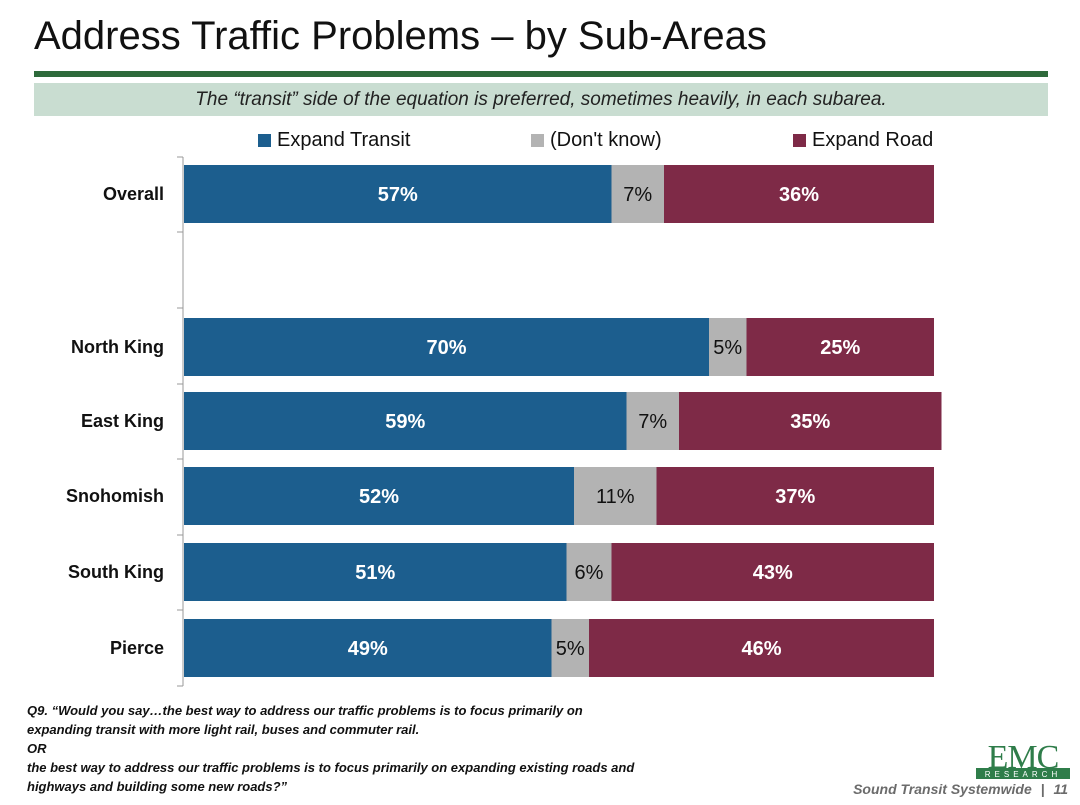 The image size is (1080, 805). I want to click on chart-legend: Expand Transit (Don't know) Expand Road, so click(540, 143).